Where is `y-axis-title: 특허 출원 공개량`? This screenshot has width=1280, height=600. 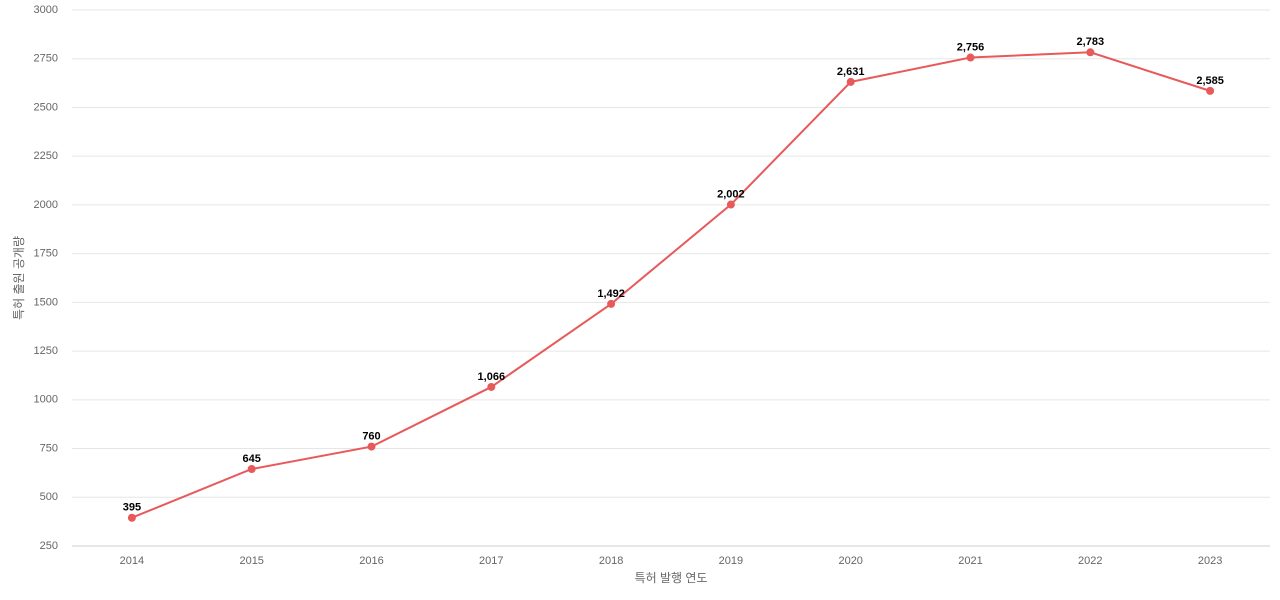 y-axis-title: 특허 출원 공개량 is located at coordinates (19, 278).